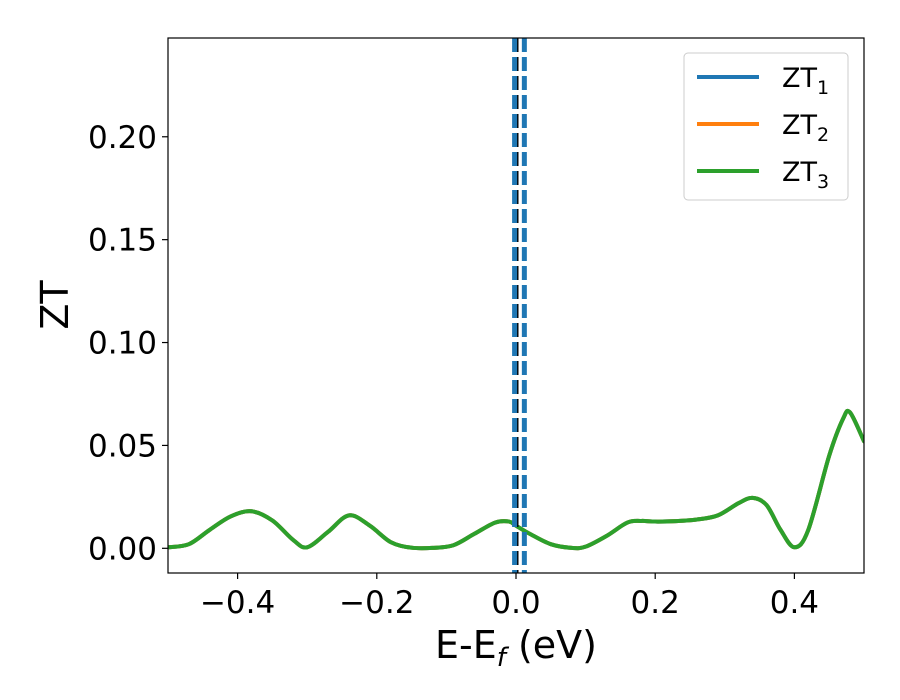  Describe the element at coordinates (794, 603) in the screenshot. I see `x-tick-label: 0.4` at that location.